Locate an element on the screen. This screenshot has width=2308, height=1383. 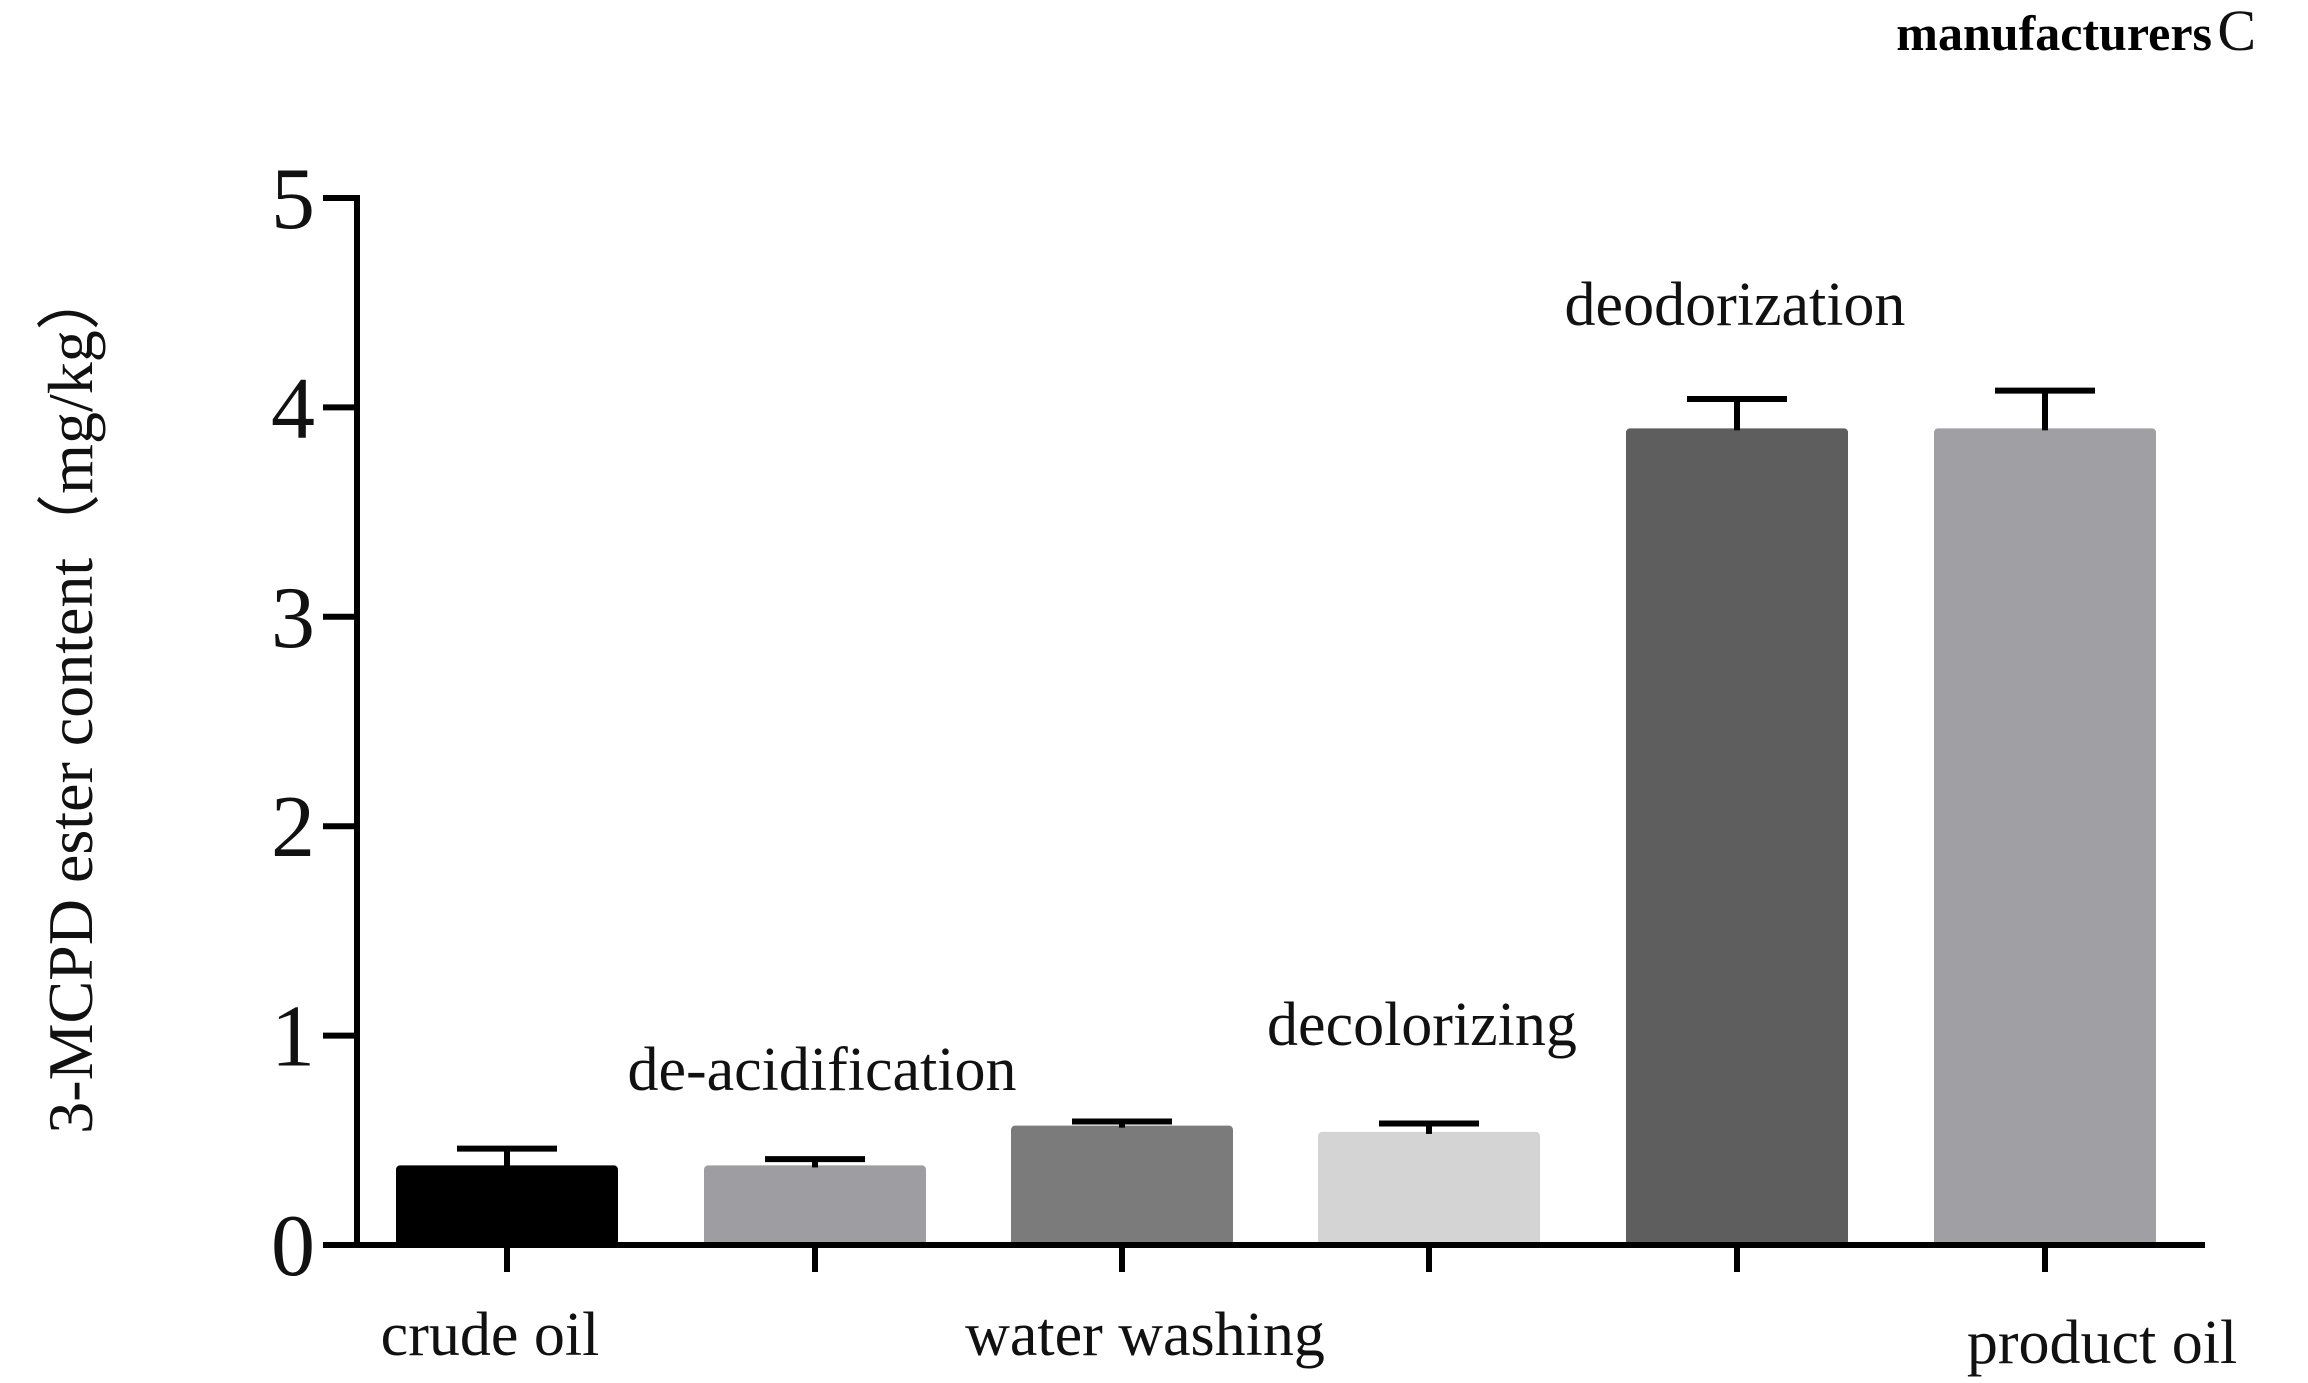
bar-product-oil is located at coordinates (2045, 837).